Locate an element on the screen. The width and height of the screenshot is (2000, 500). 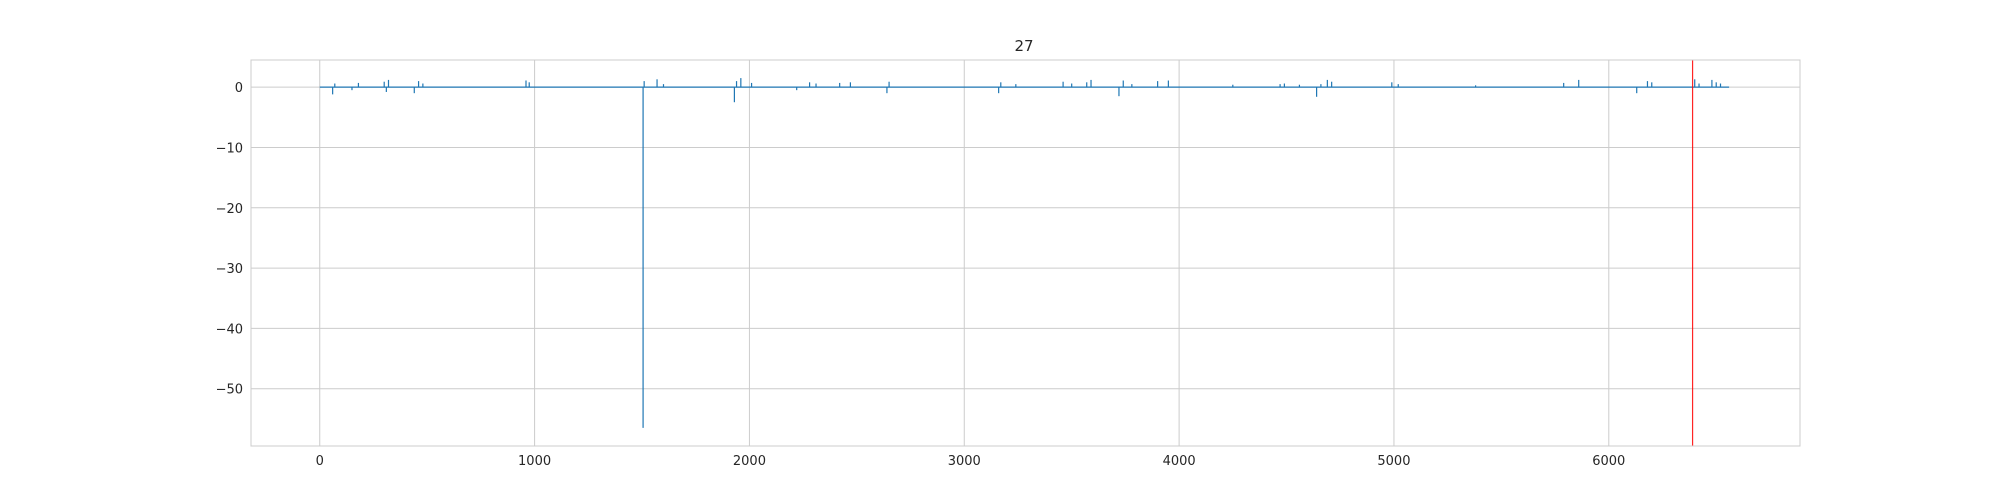
chart-title: 27 is located at coordinates (1023, 46).